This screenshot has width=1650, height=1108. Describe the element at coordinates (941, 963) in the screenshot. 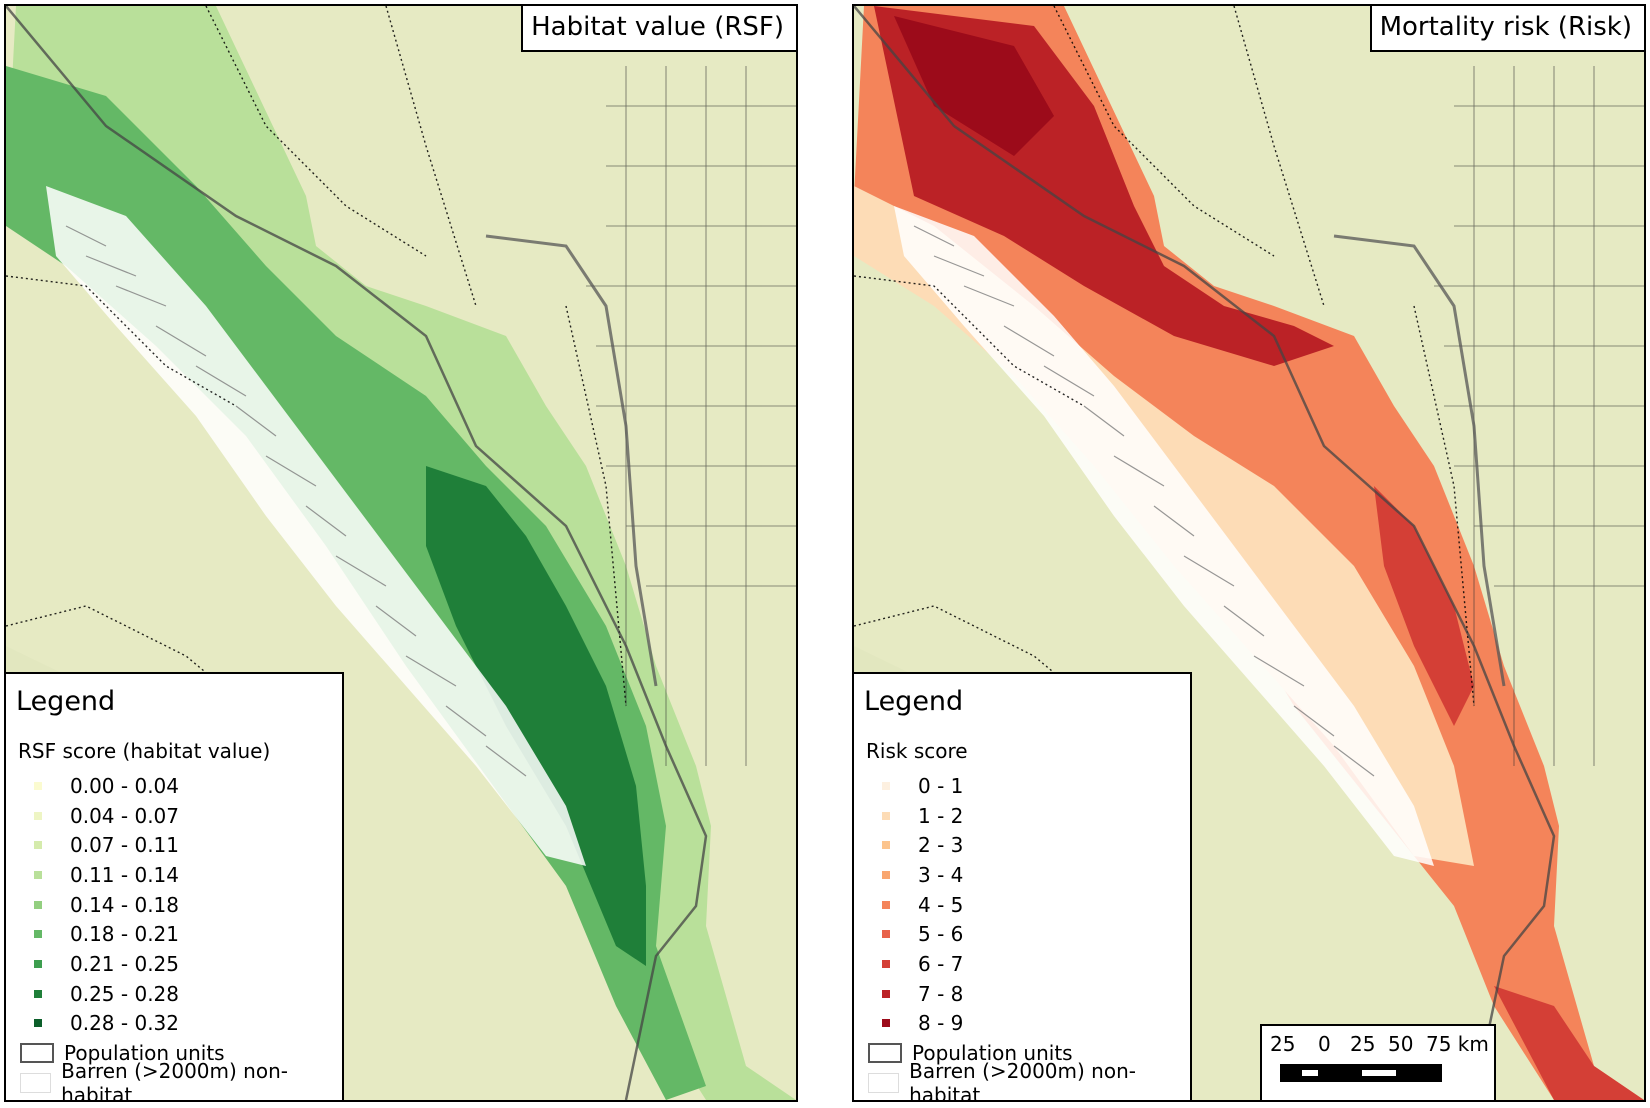

I see `legend-class-label: 6 - 7` at that location.